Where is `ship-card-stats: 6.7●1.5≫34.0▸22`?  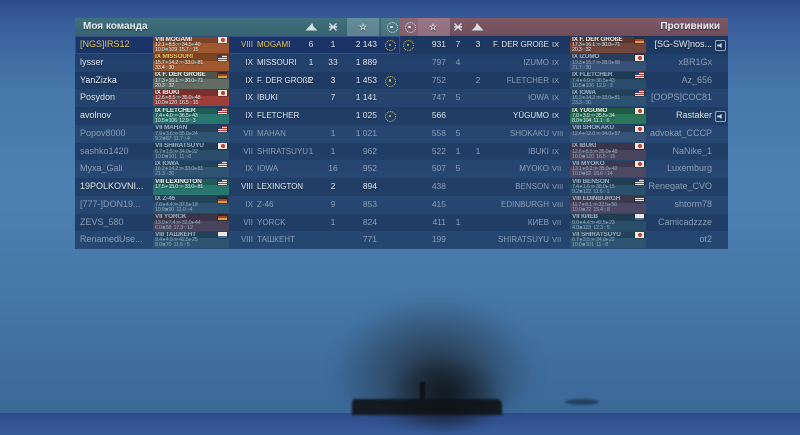 ship-card-stats: 6.7●1.5≫34.0▸22 is located at coordinates (191, 151).